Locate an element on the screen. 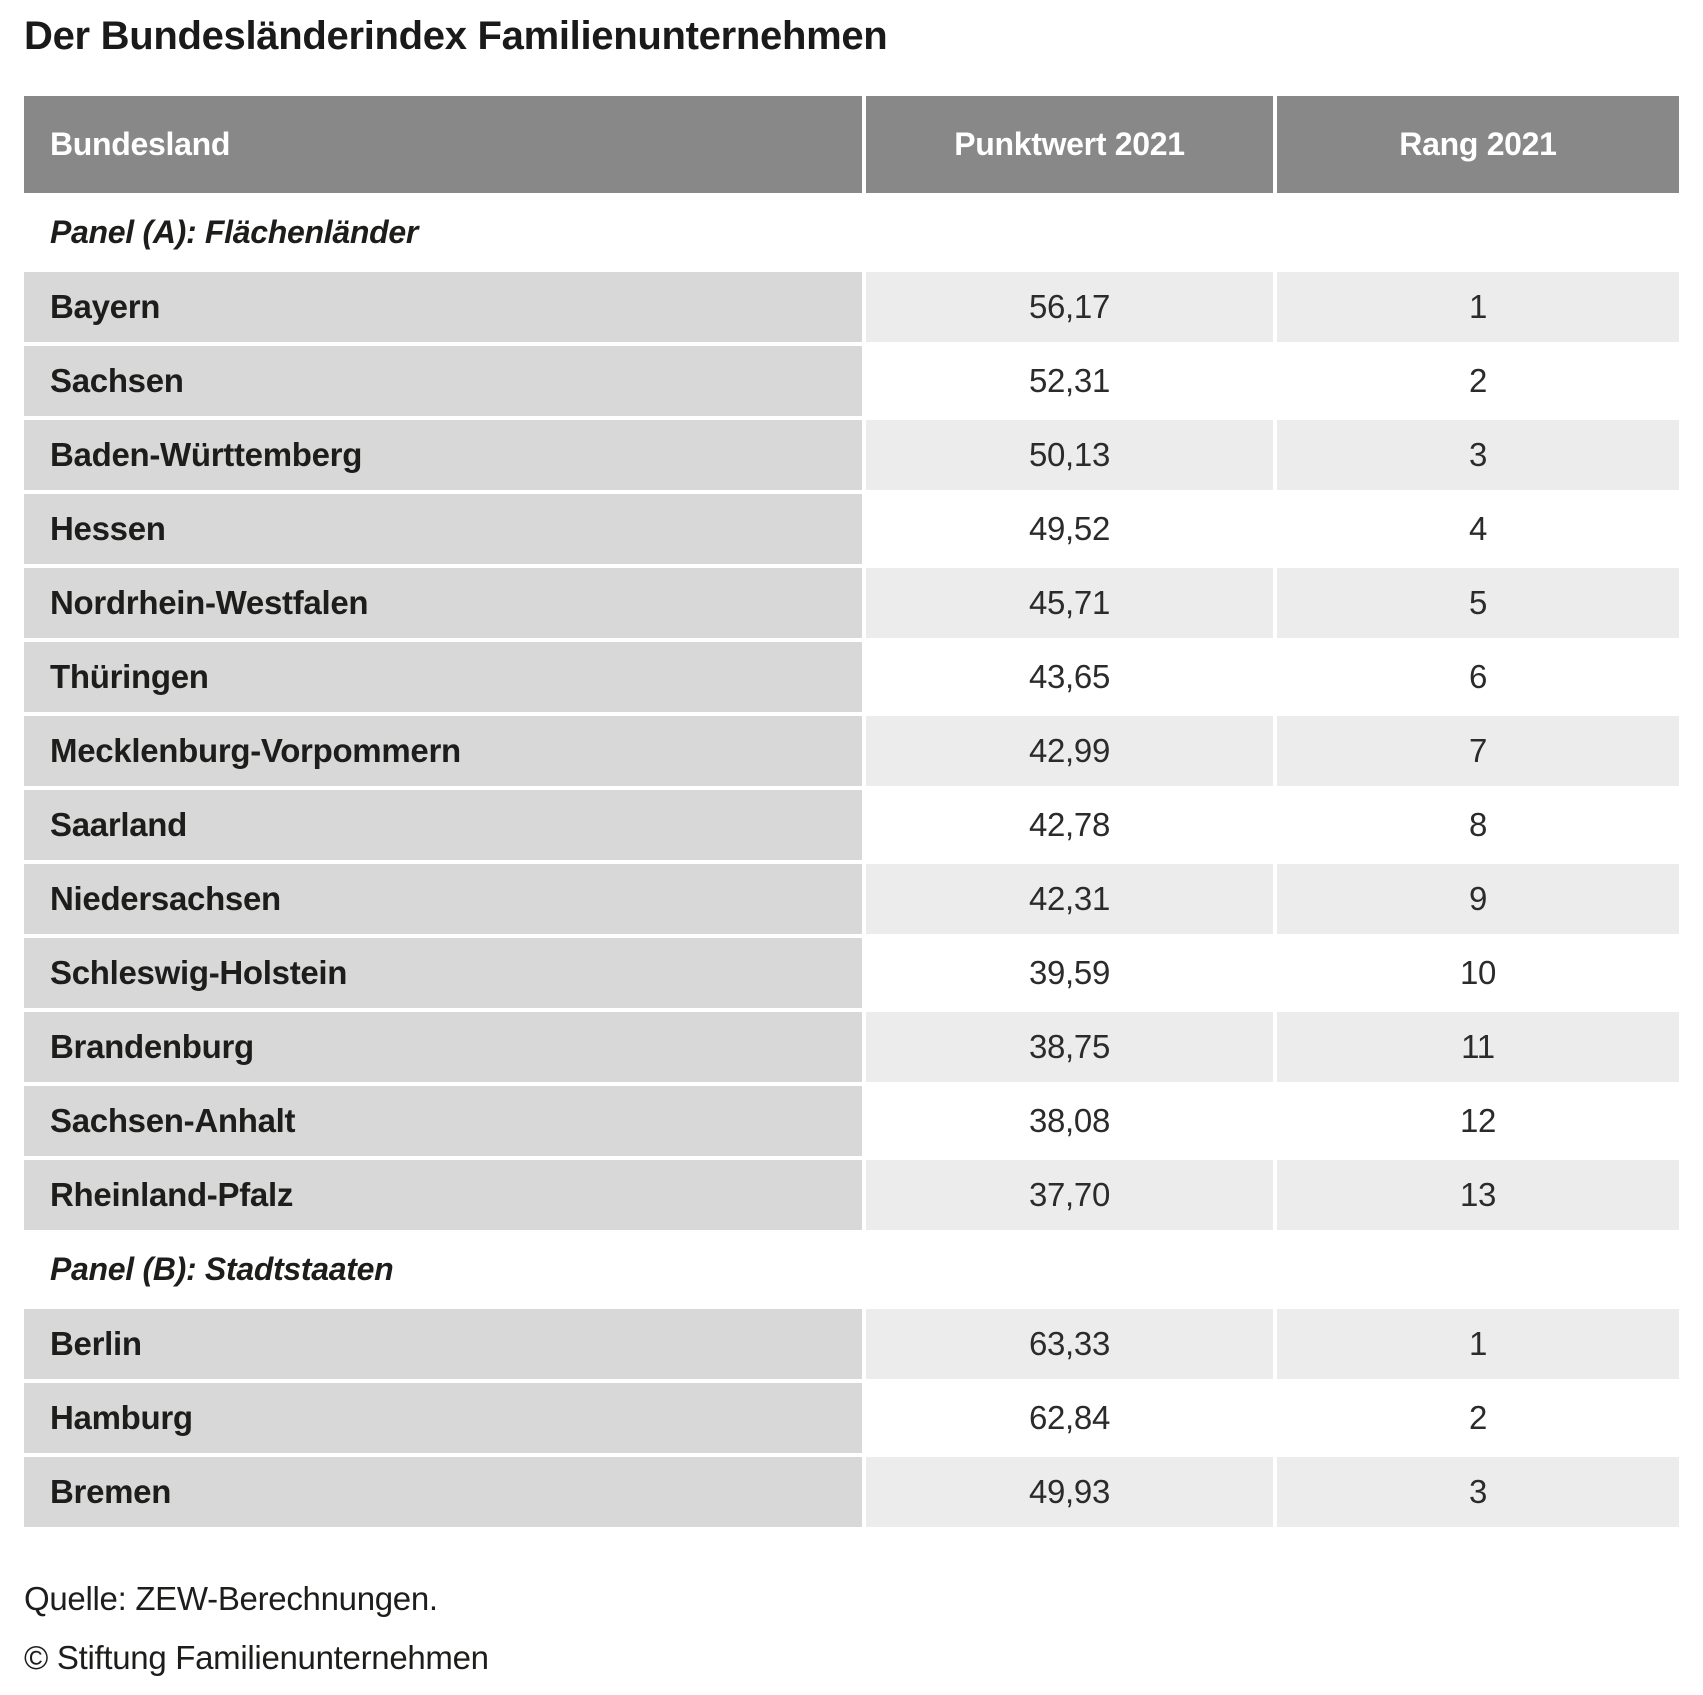  table-header: Bundesland Punktwert 2021 Rang 2021 is located at coordinates (851, 144).